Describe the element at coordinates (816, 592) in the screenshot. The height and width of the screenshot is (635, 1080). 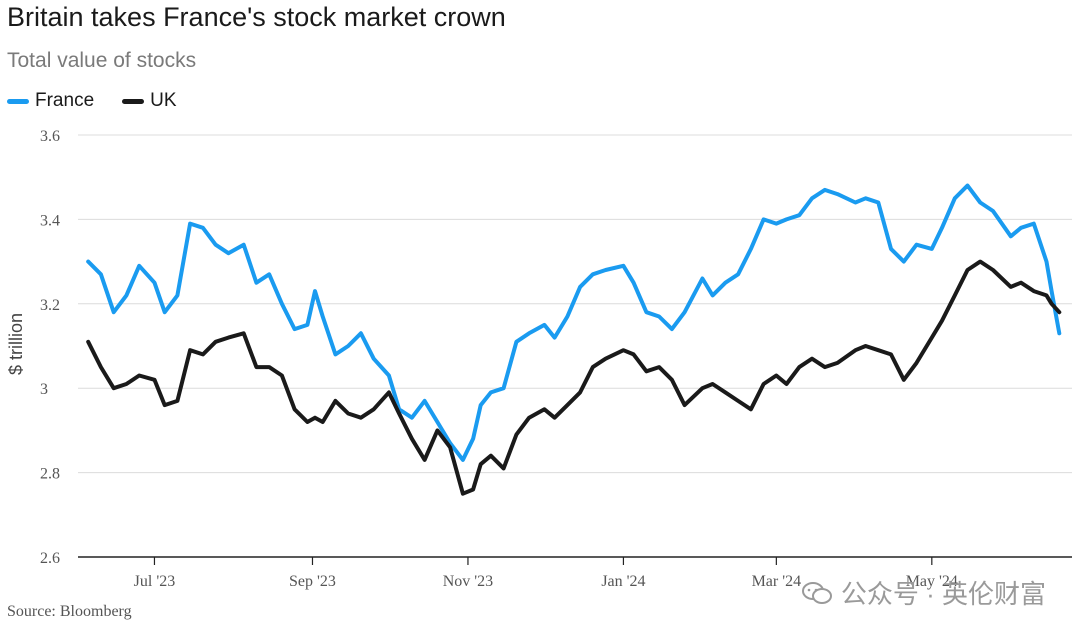
I see `wechat-icon` at that location.